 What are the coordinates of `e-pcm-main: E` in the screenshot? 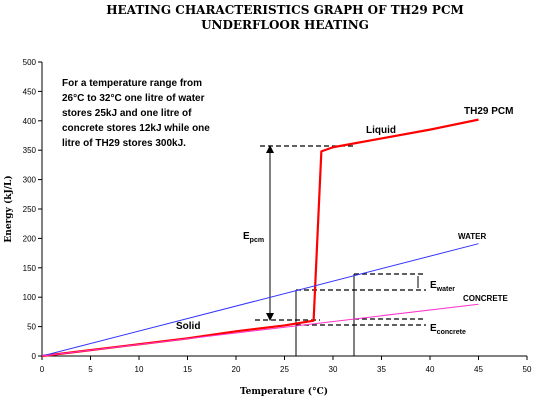 It's located at (246, 236).